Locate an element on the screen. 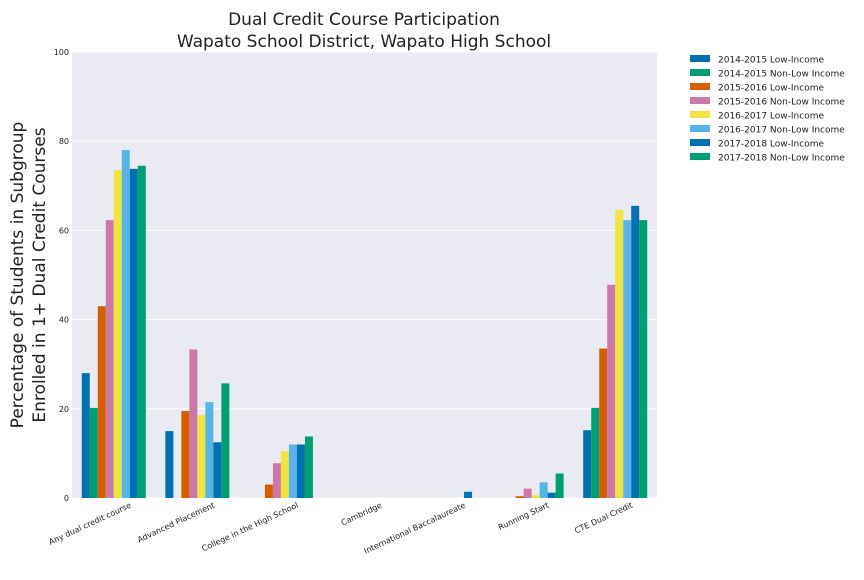 The height and width of the screenshot is (580, 864). legend-label: 2014-2015 Low-Income is located at coordinates (771, 61).